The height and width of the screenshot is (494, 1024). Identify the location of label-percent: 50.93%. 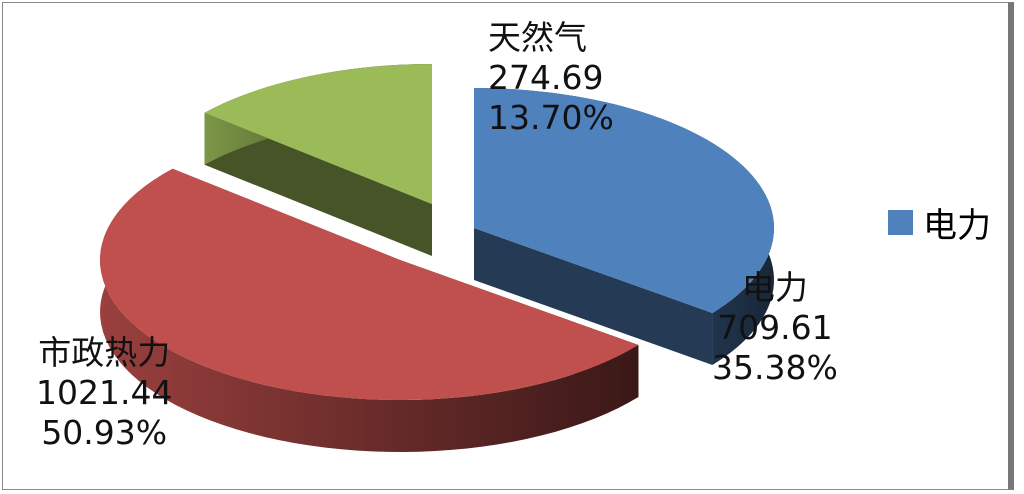
(104, 432).